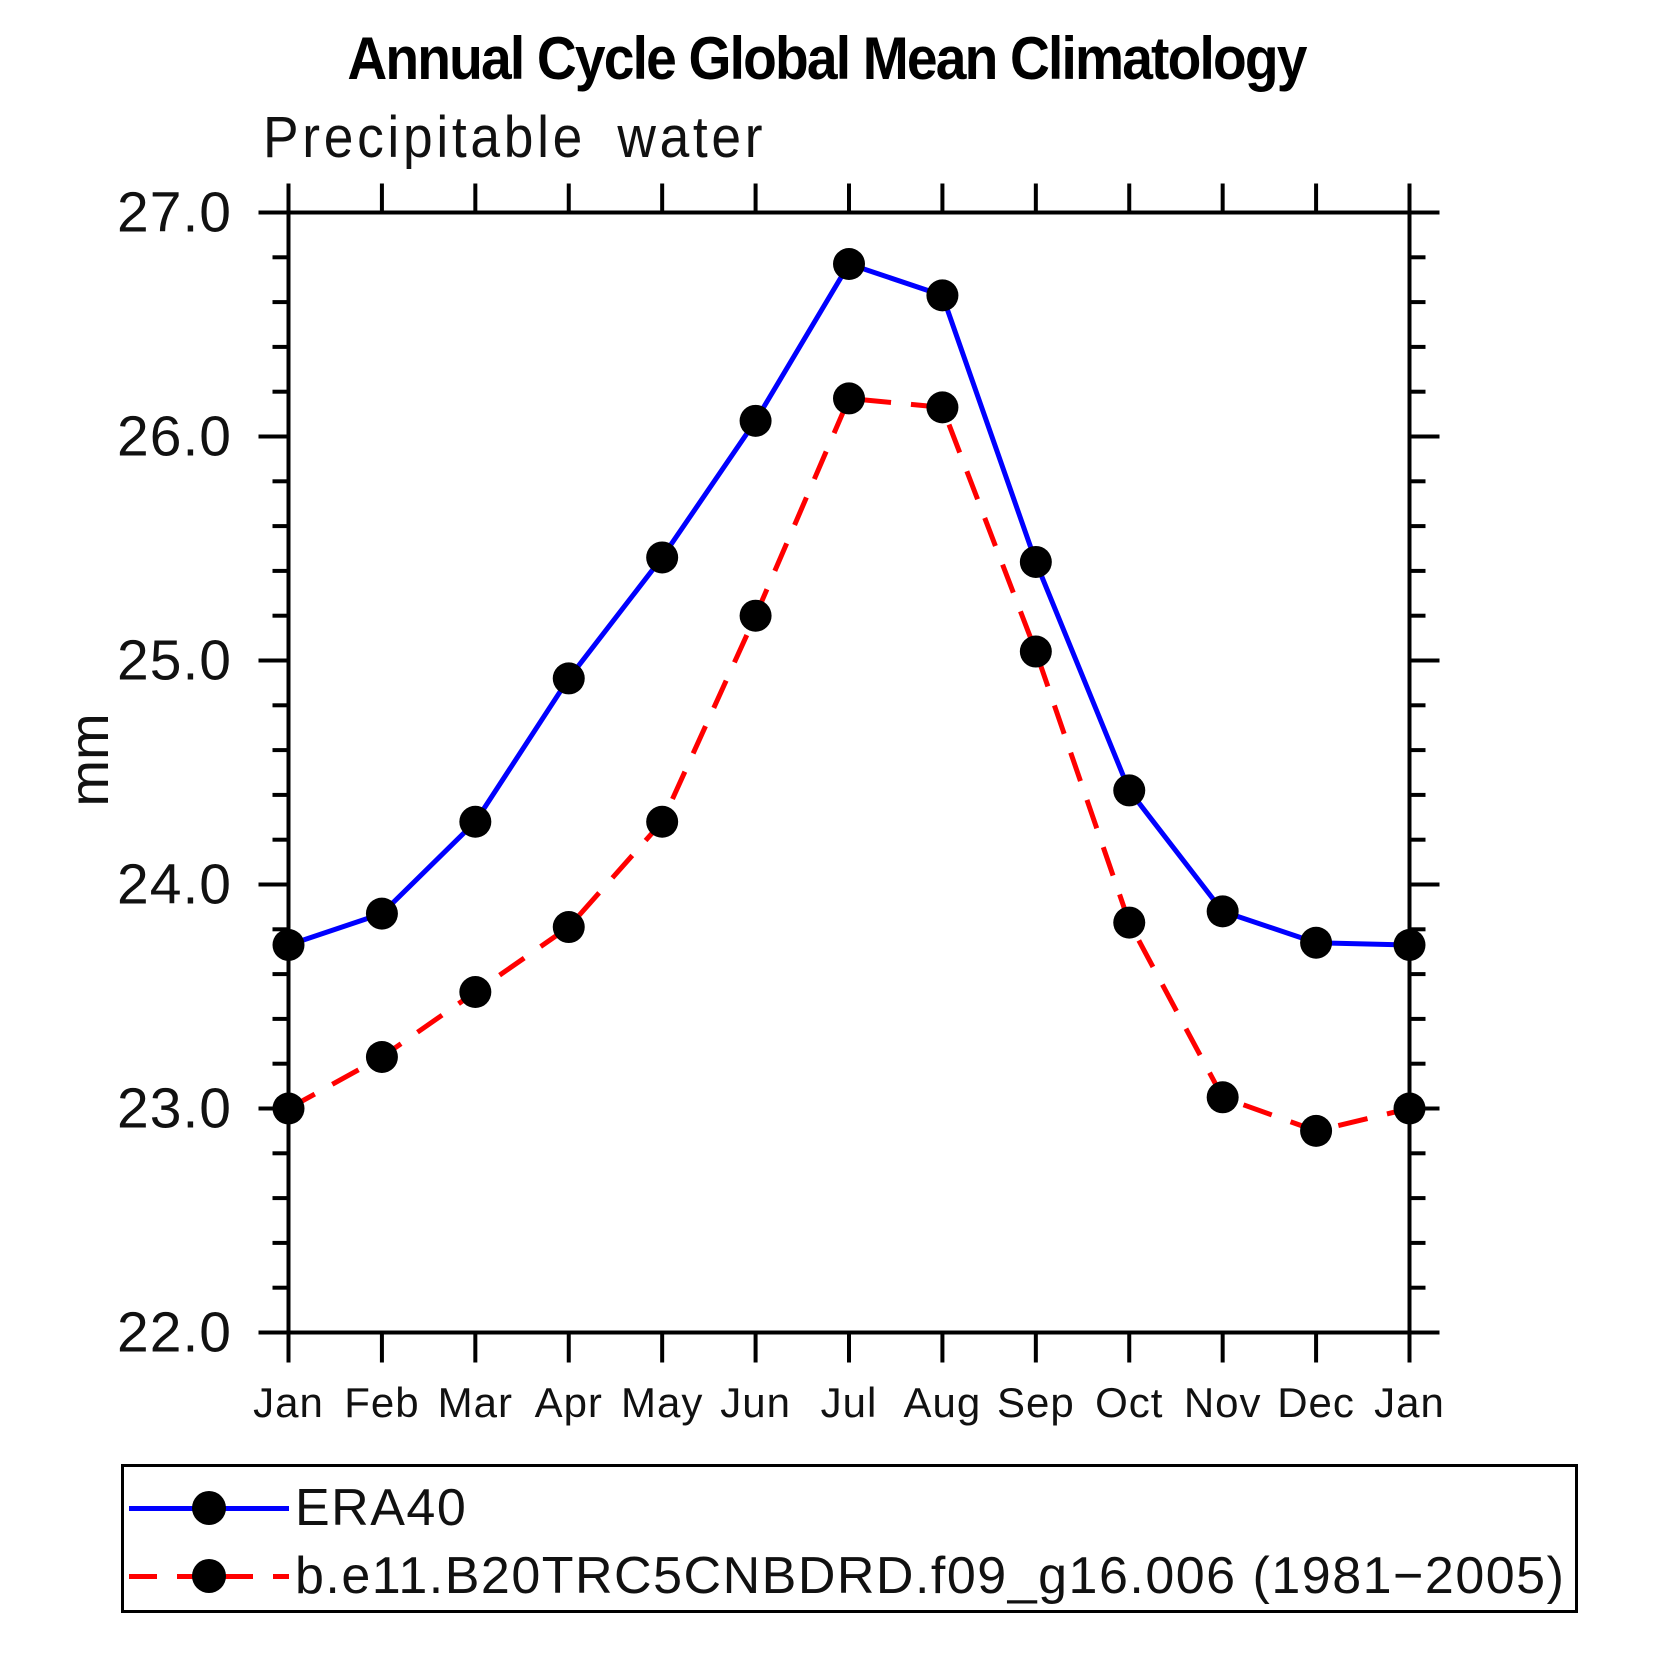 This screenshot has height=1653, width=1653. Describe the element at coordinates (755, 1402) in the screenshot. I see `x-tick-label: Jun` at that location.